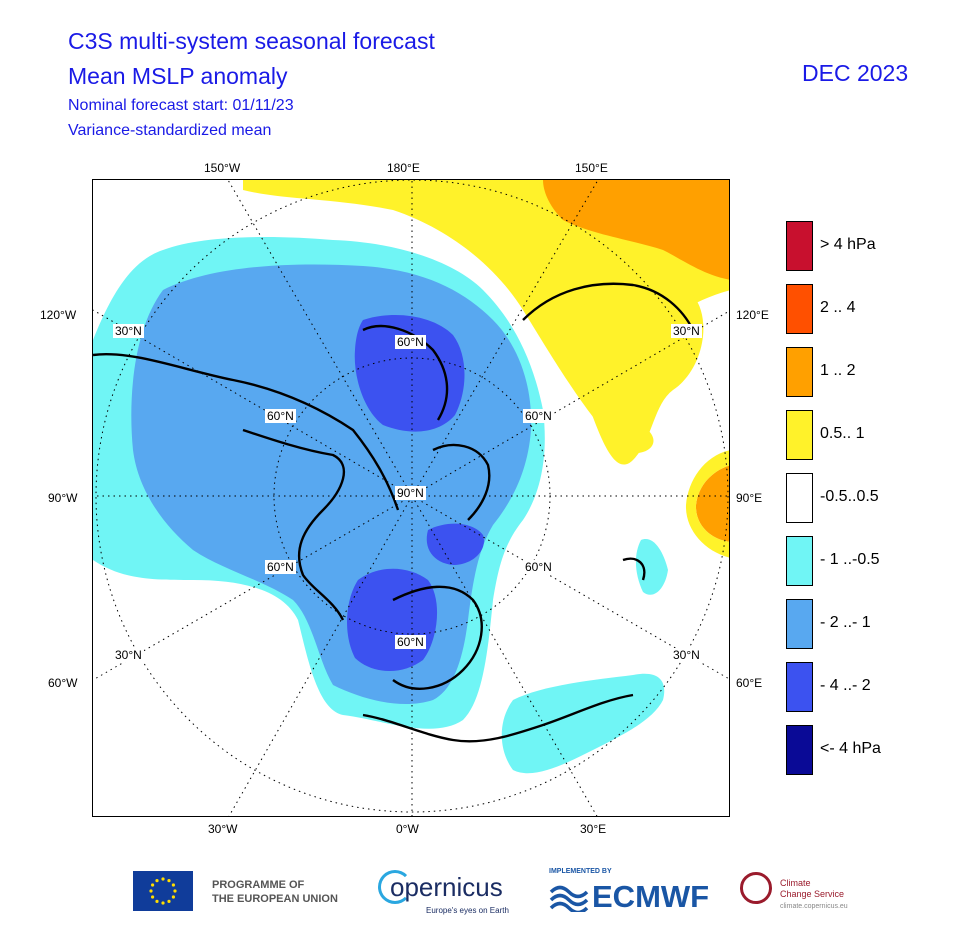  Describe the element at coordinates (63, 498) in the screenshot. I see `edge-label-left-90w: 90°W` at that location.